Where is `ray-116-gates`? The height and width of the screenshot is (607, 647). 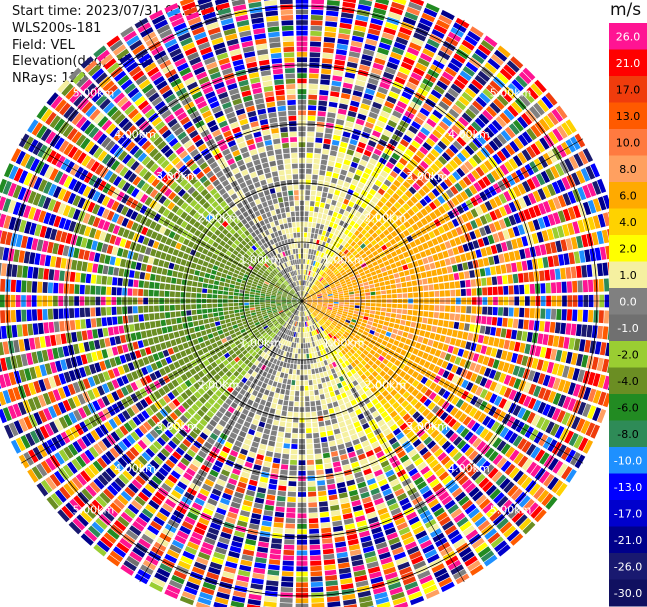 ray-116-gates is located at coordinates (255, 80).